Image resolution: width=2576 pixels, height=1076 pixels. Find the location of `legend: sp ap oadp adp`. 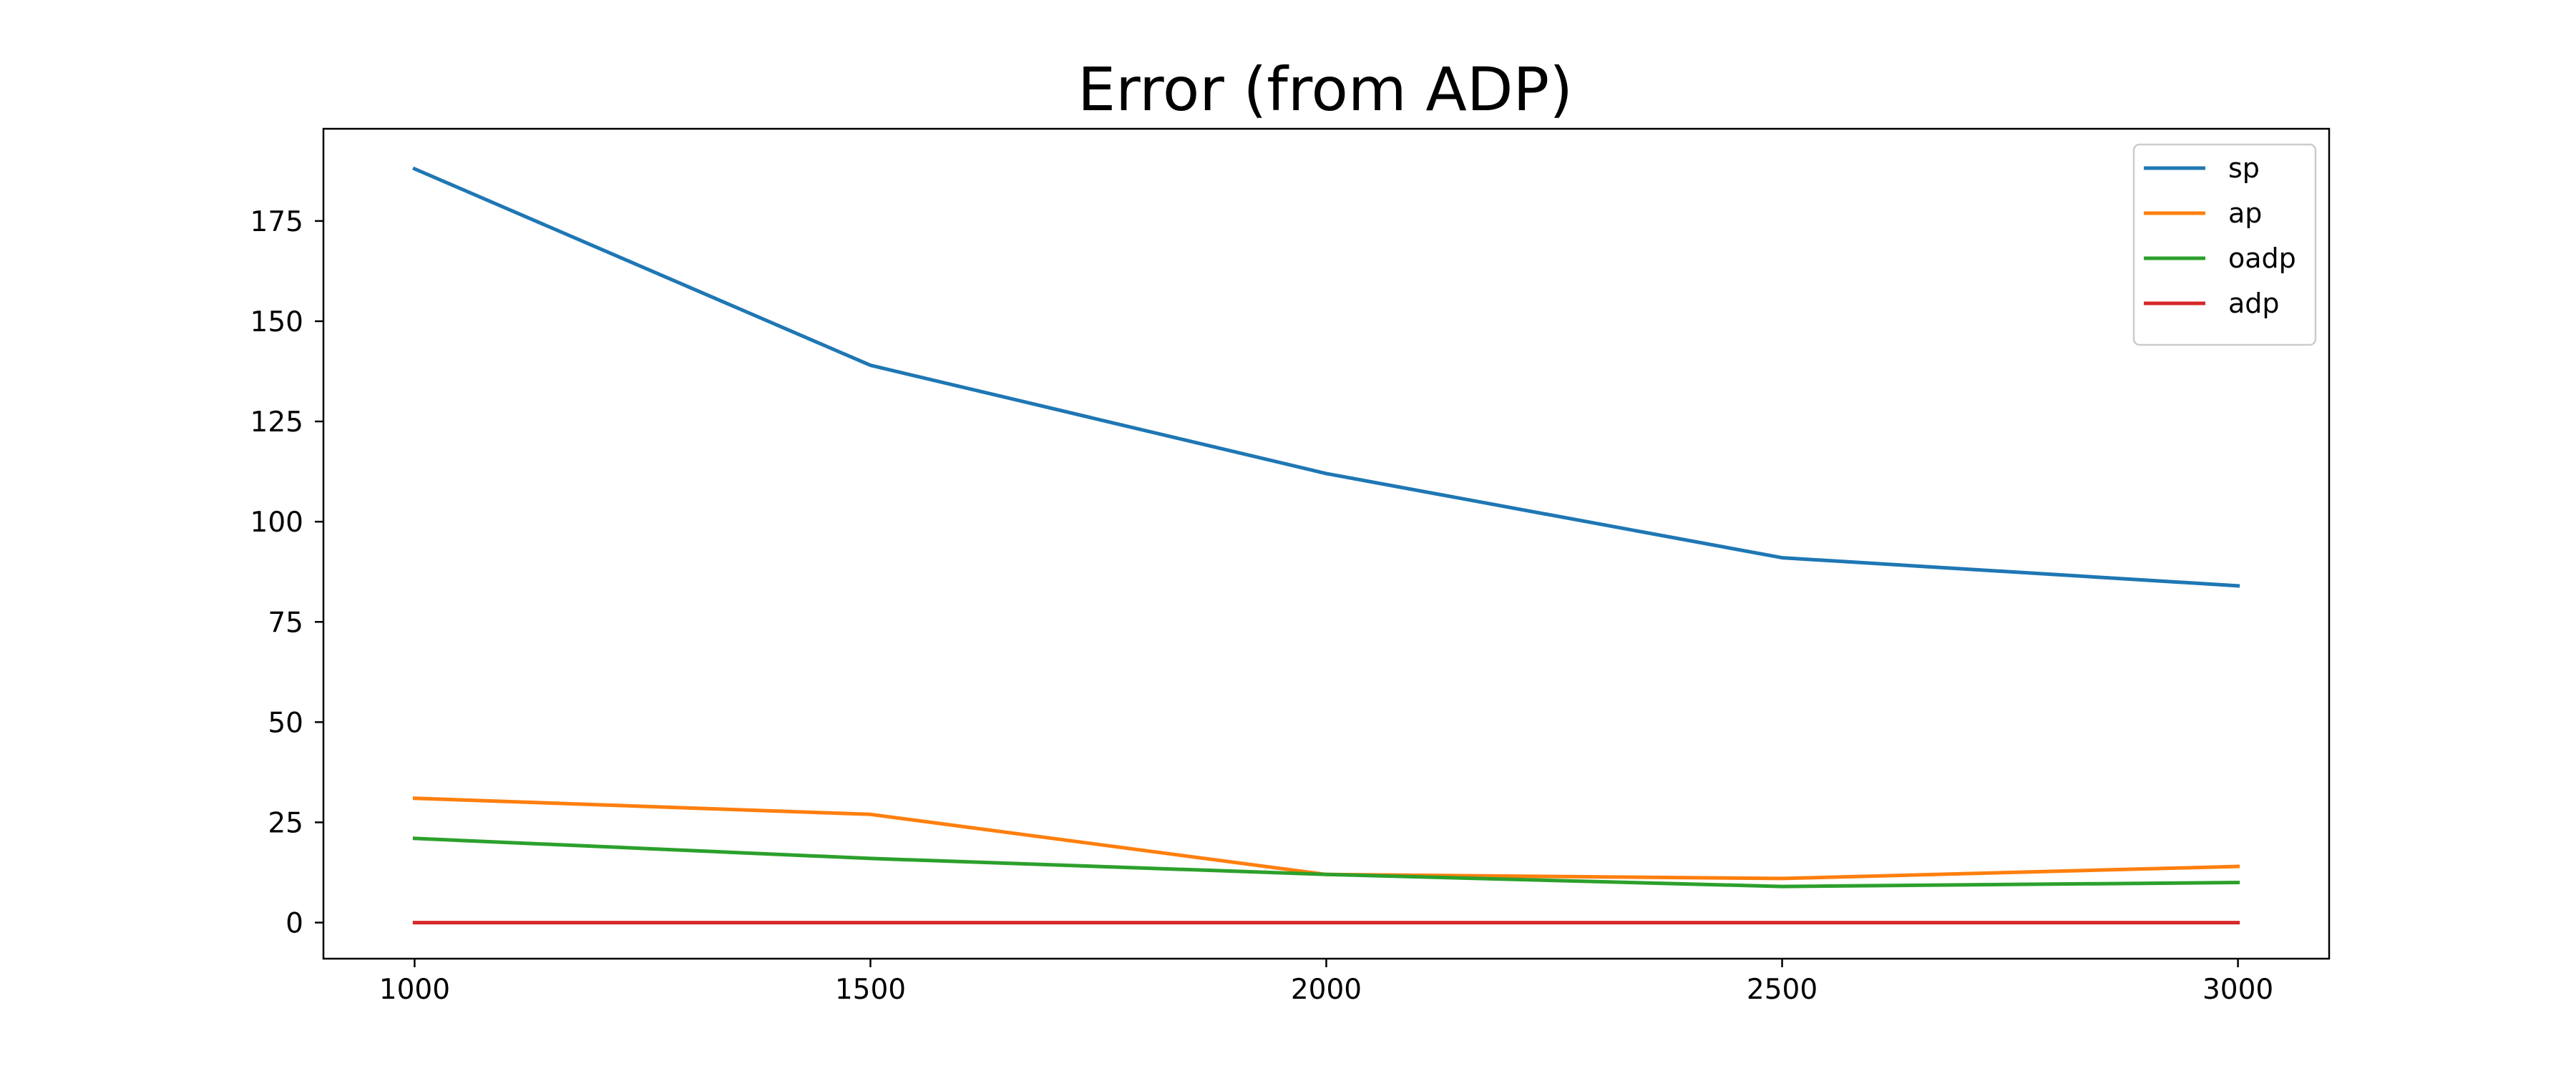

legend: sp ap oadp adp is located at coordinates (2224, 245).